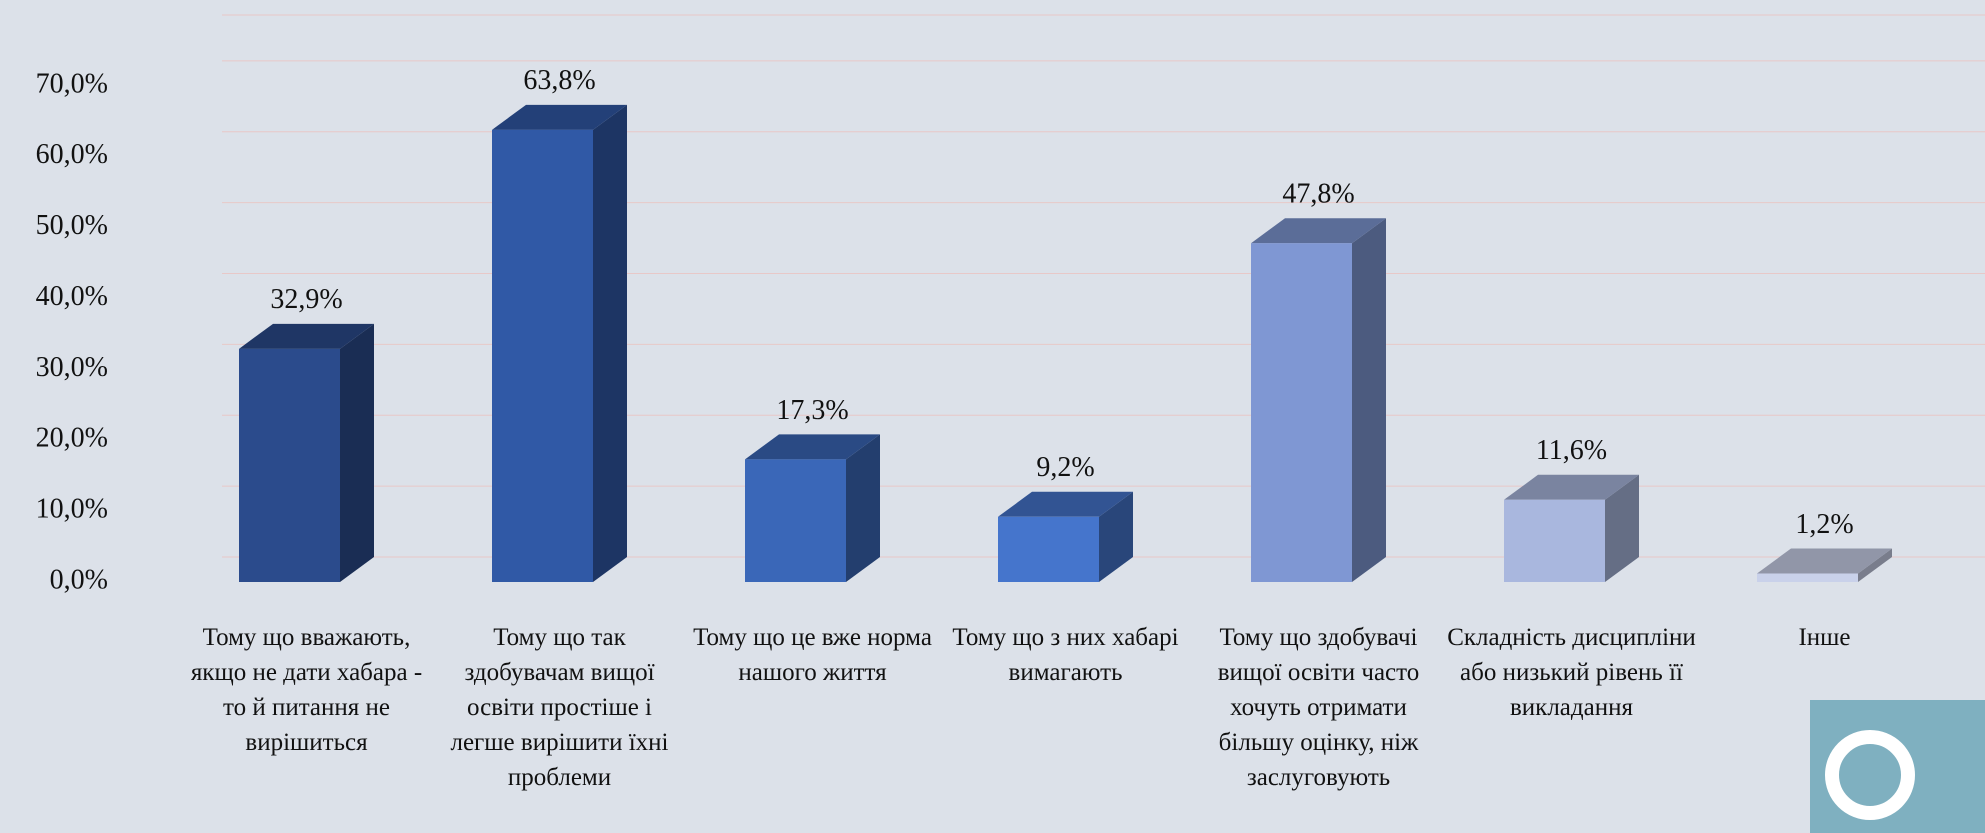 Image resolution: width=1985 pixels, height=833 pixels. What do you see at coordinates (812, 410) in the screenshot?
I see `value-label: 17,3%` at bounding box center [812, 410].